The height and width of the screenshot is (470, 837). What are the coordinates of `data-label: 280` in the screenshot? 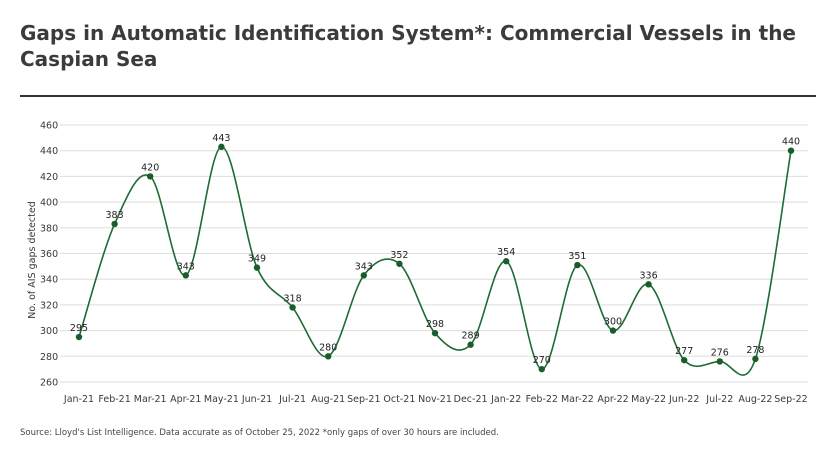 It's located at (328, 347).